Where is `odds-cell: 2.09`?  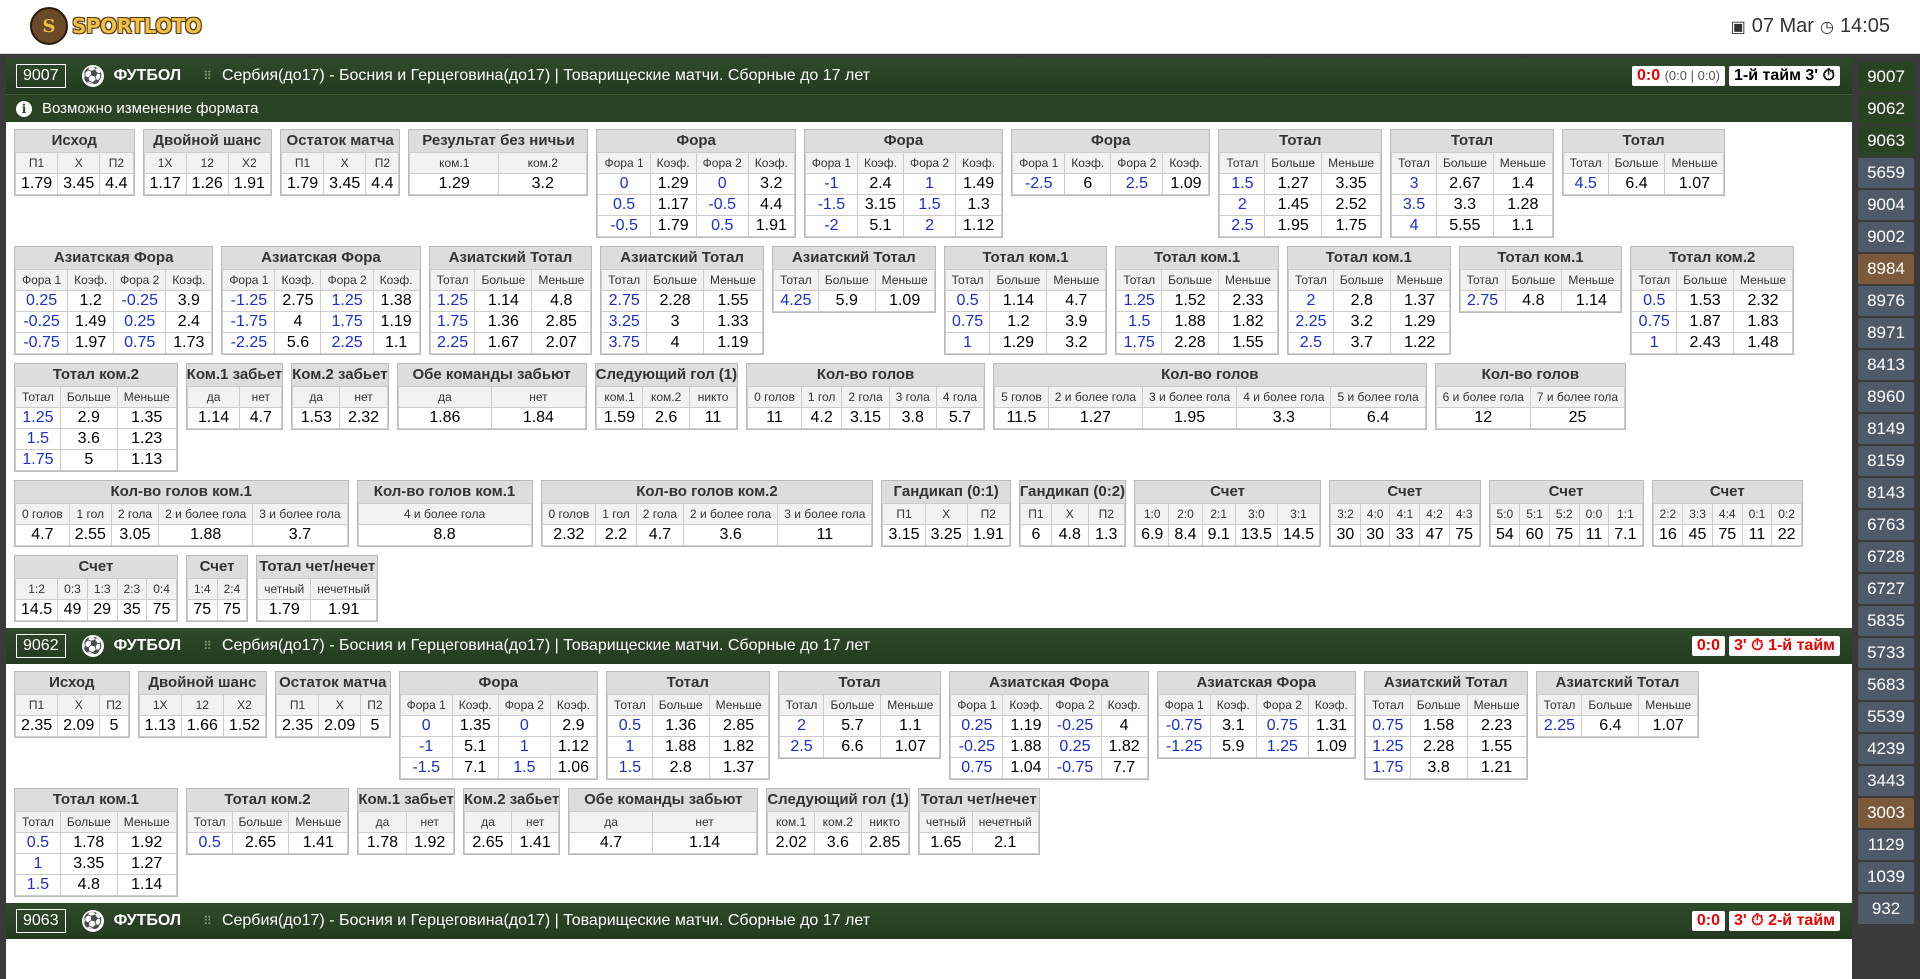
odds-cell: 2.09 is located at coordinates (79, 726).